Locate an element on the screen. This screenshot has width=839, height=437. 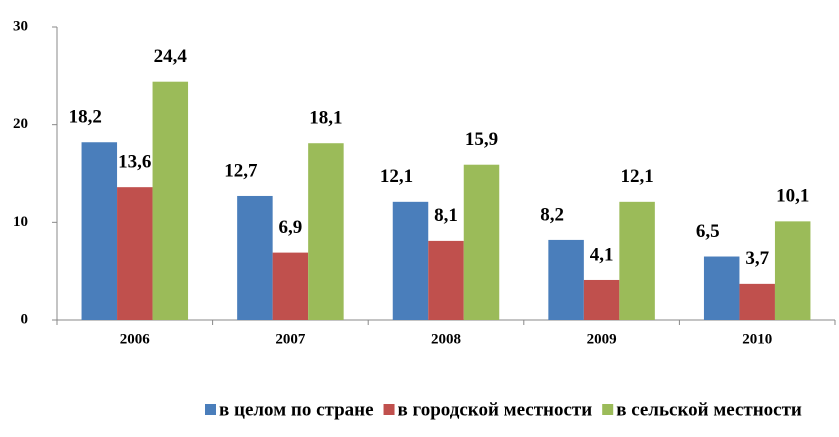
legend-label: в сельской местности is located at coordinates (709, 409).